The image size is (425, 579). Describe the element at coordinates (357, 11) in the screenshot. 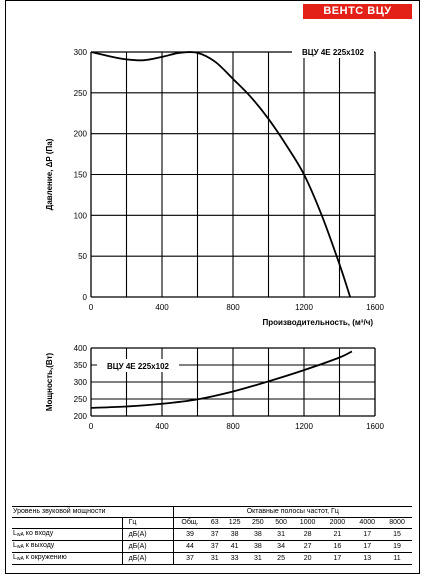

I see `brand-badge: ВЕНТС ВЦУ` at that location.